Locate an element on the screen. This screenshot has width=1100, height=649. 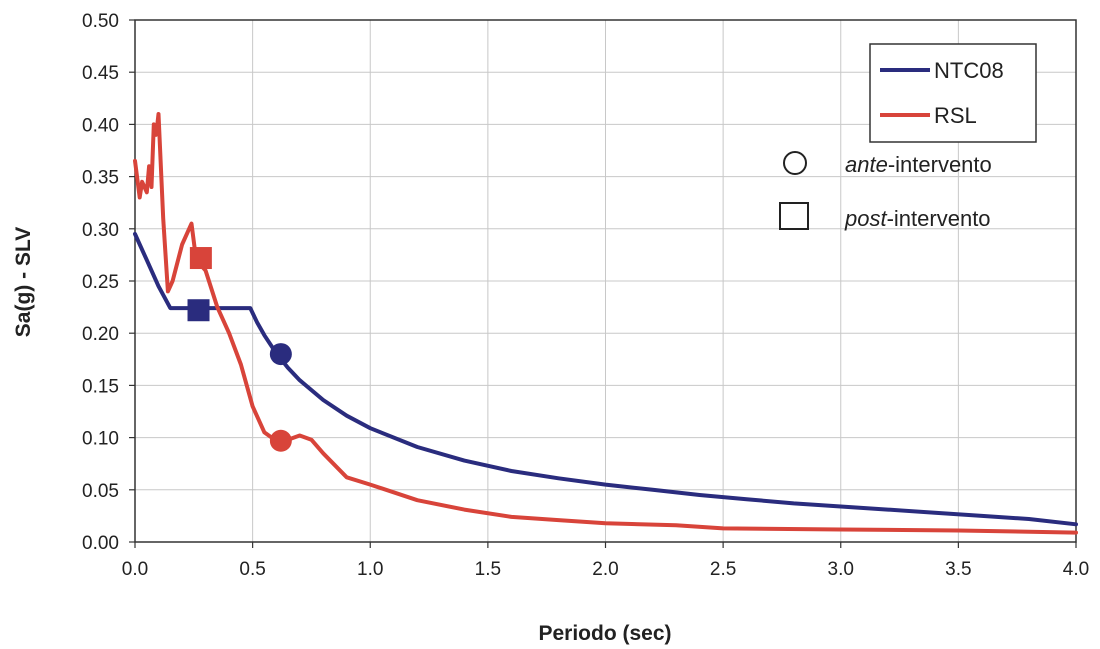
marker-legend-square-icon is located at coordinates (794, 216).